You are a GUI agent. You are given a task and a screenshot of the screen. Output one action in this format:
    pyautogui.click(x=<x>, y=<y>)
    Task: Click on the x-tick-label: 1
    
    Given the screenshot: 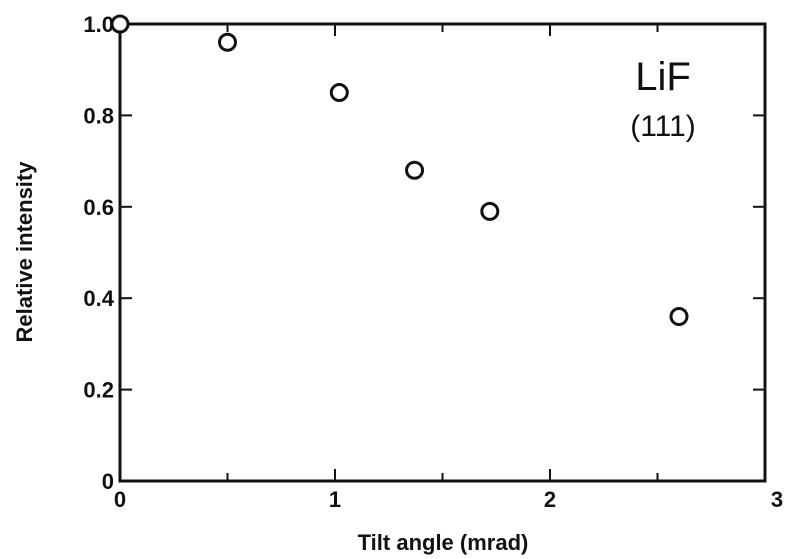 What is the action you would take?
    pyautogui.click(x=335, y=499)
    